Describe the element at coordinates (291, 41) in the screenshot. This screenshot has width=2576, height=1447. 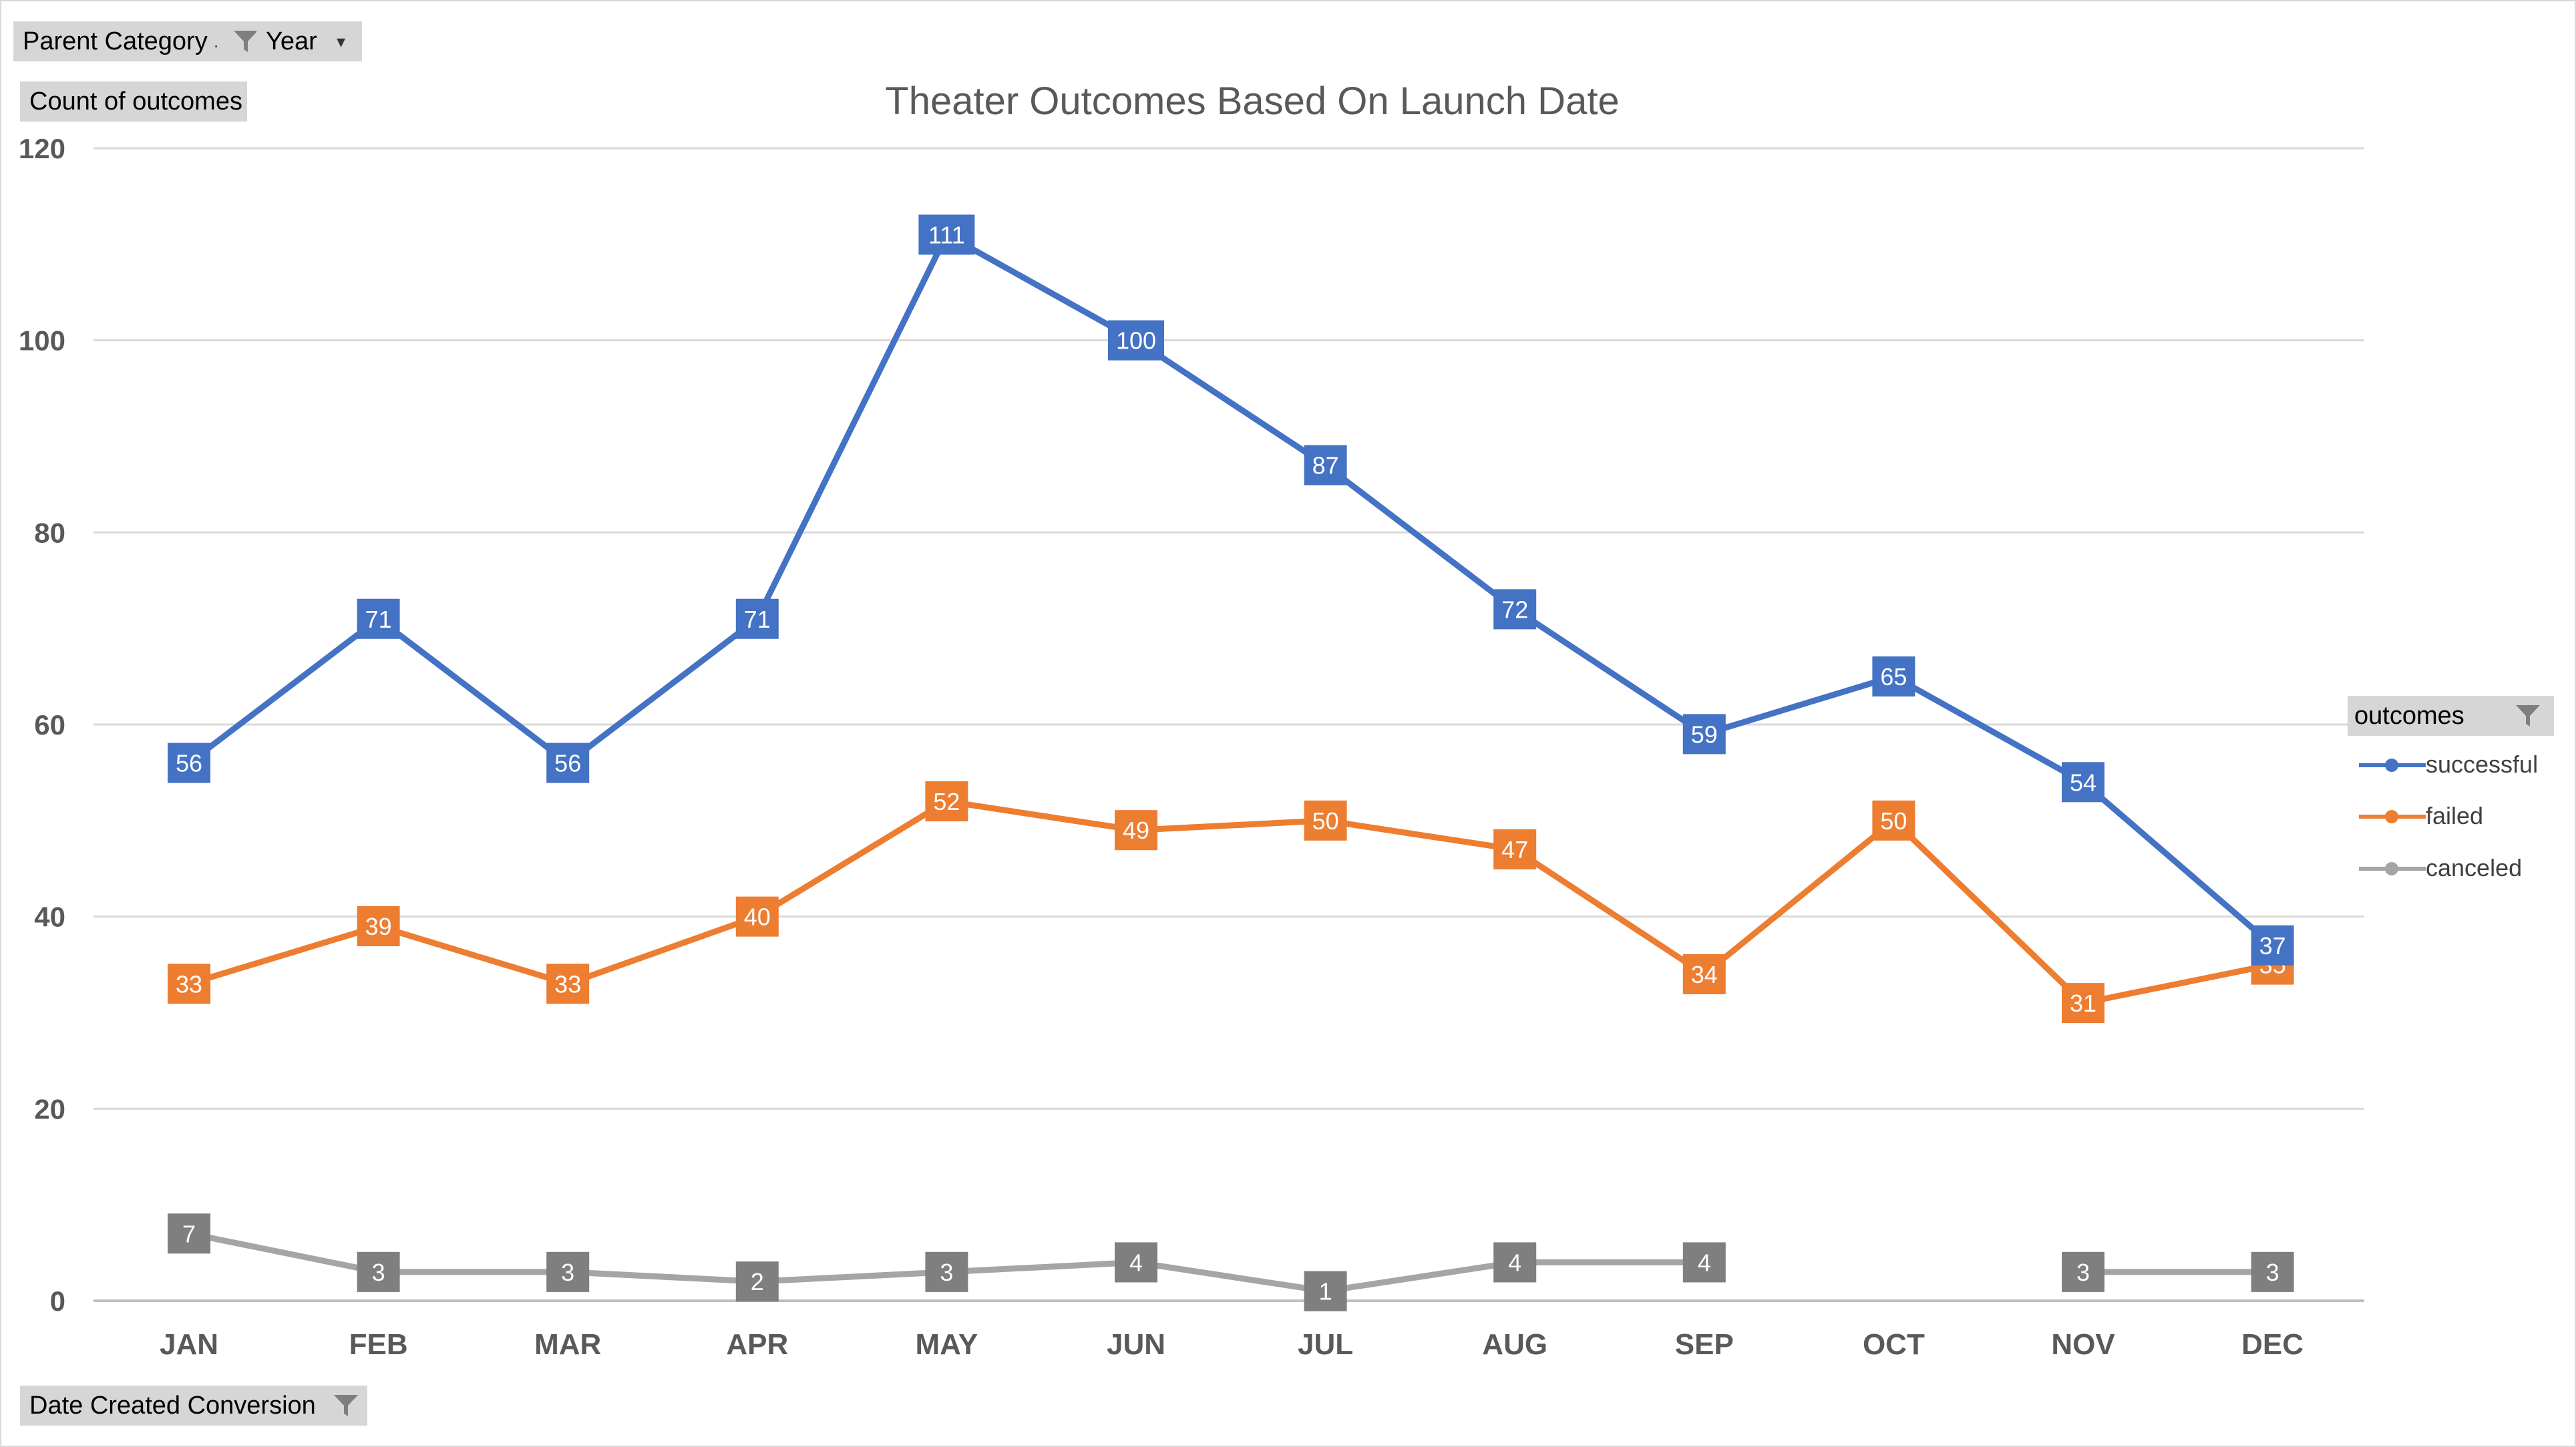
I see `year-label: Year` at that location.